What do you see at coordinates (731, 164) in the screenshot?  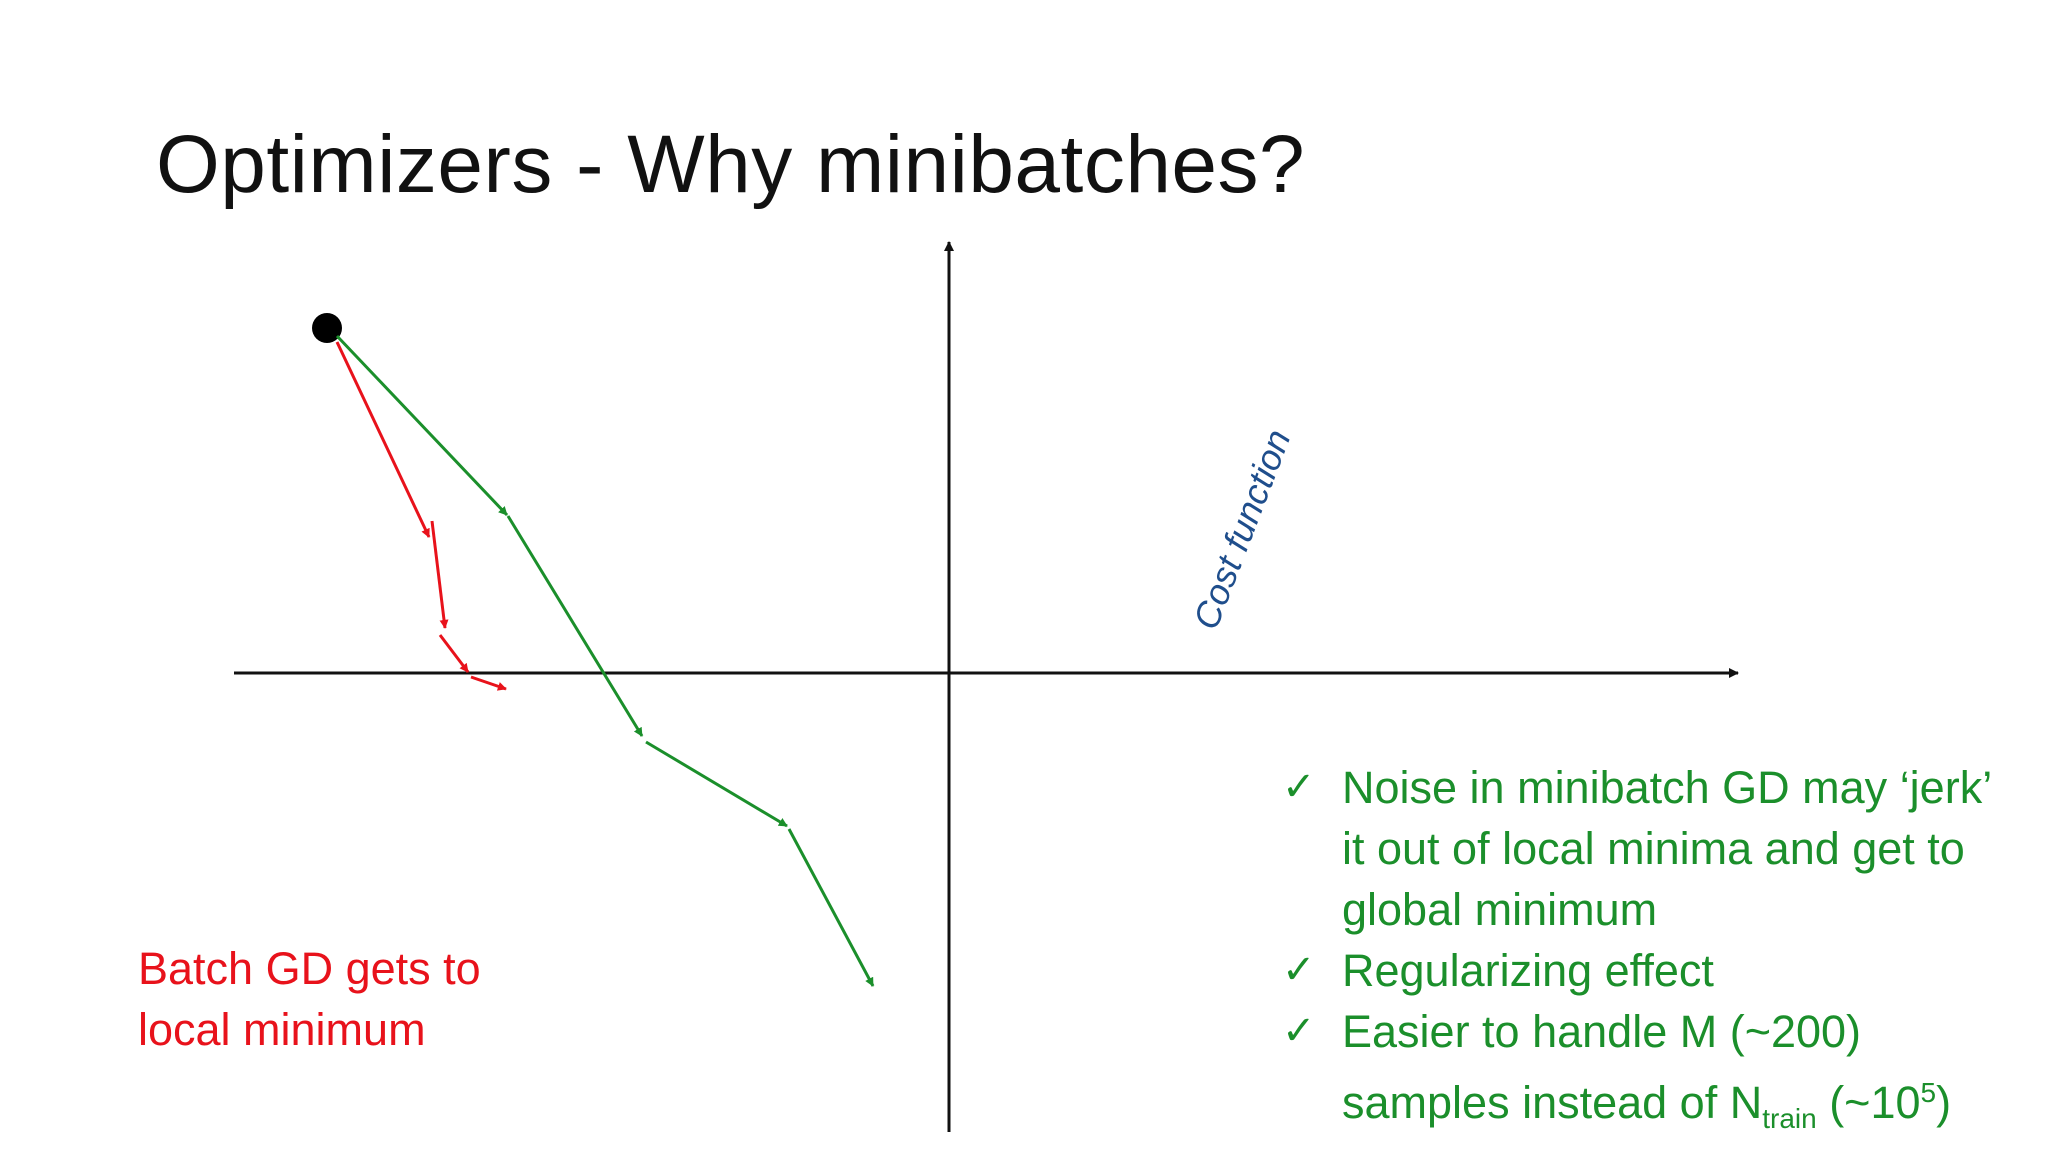 I see `slide-title: Optimizers - Why minibatches?` at bounding box center [731, 164].